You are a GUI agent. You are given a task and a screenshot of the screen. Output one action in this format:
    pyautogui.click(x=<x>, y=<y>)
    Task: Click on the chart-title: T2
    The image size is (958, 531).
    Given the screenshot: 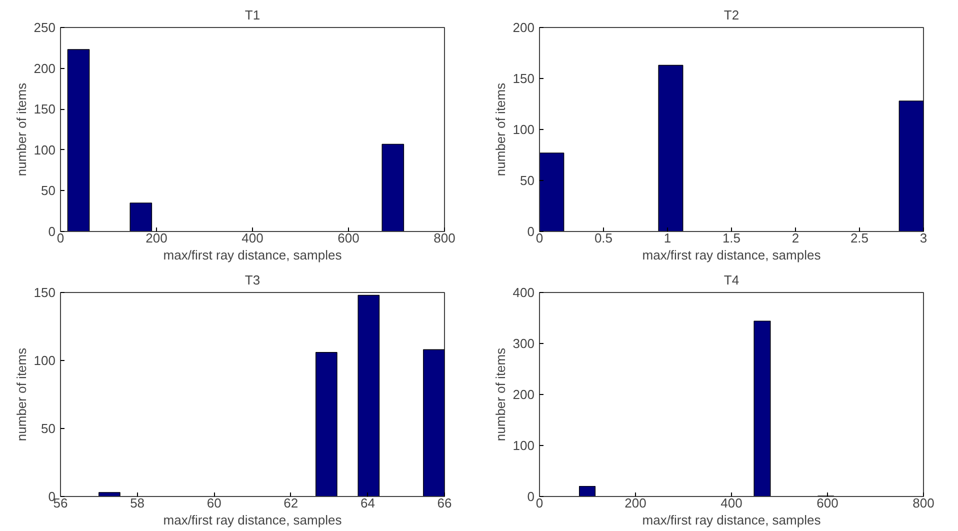 What is the action you would take?
    pyautogui.click(x=732, y=15)
    